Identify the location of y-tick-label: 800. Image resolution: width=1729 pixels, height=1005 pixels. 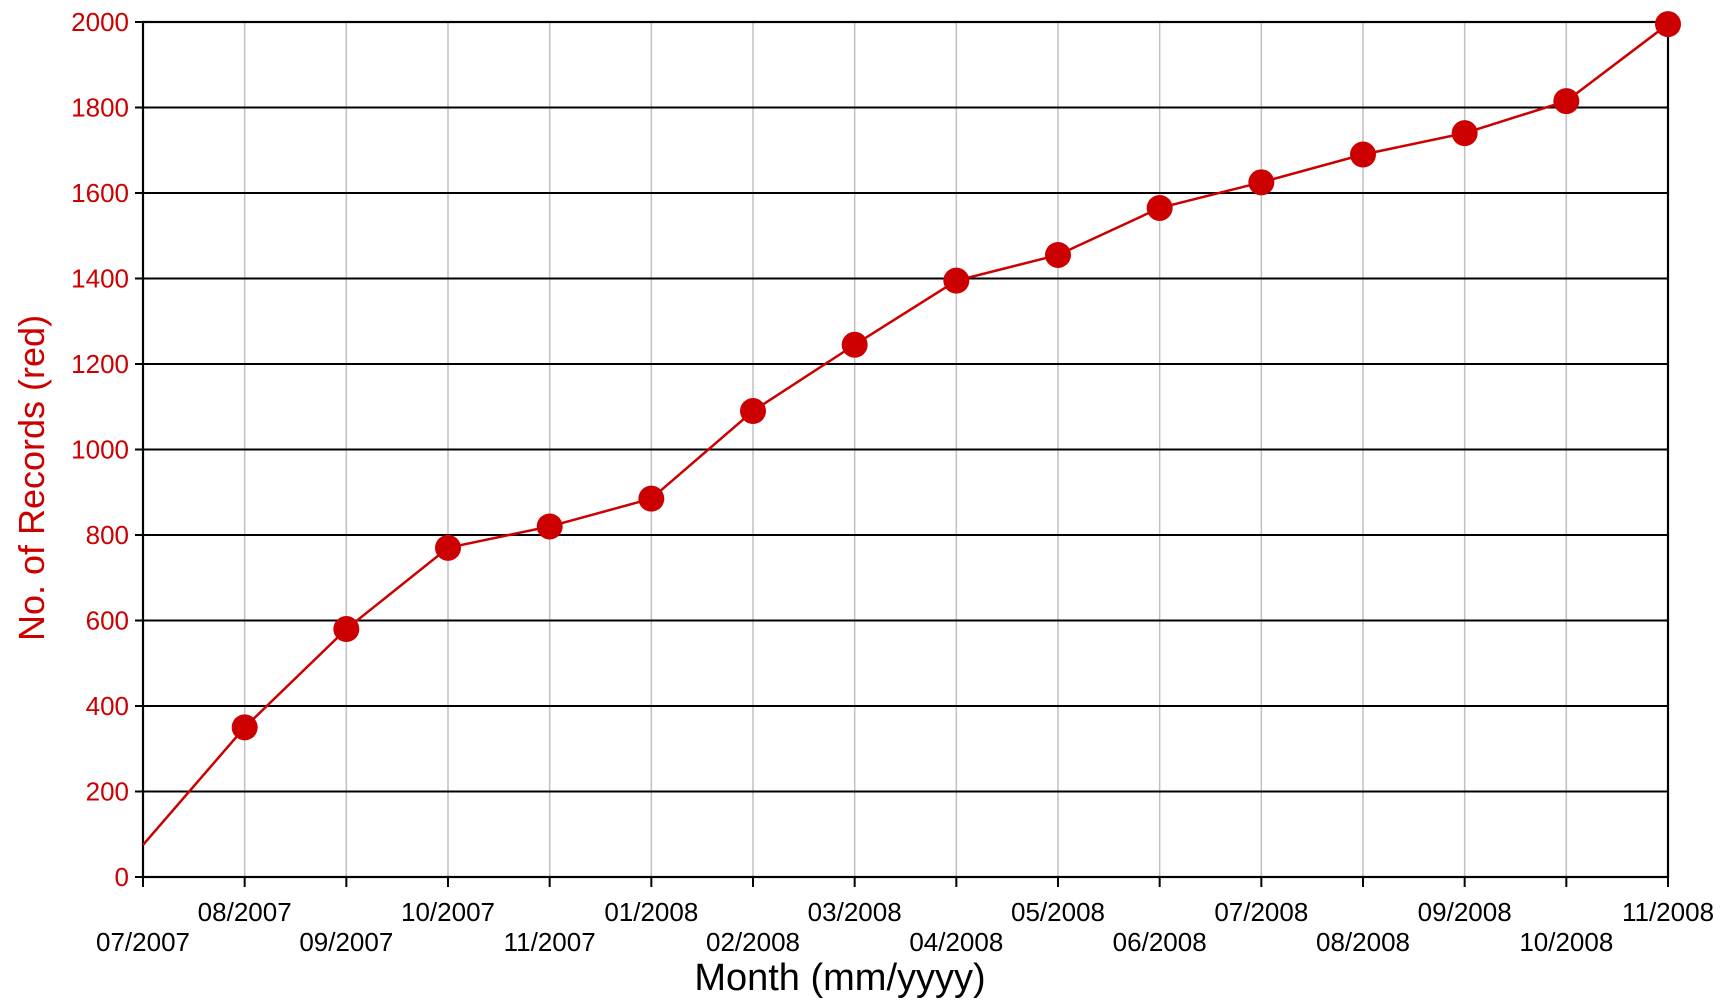
(107, 535).